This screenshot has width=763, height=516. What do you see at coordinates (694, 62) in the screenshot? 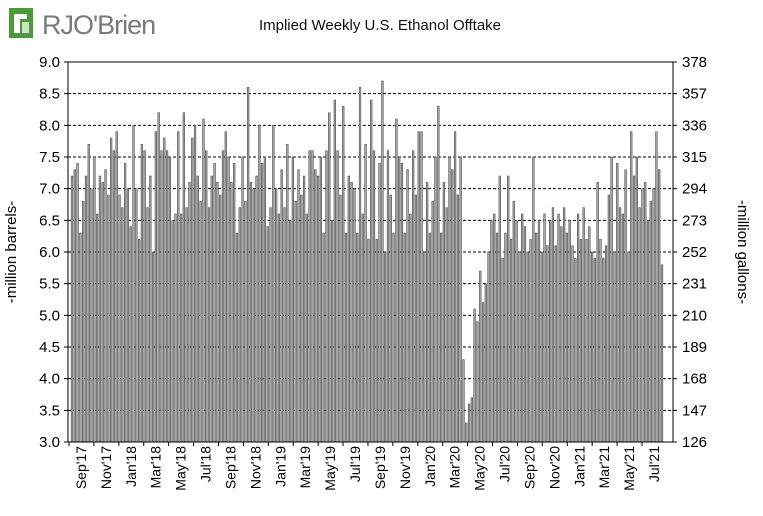
I see `y2-tick-label: 378` at bounding box center [694, 62].